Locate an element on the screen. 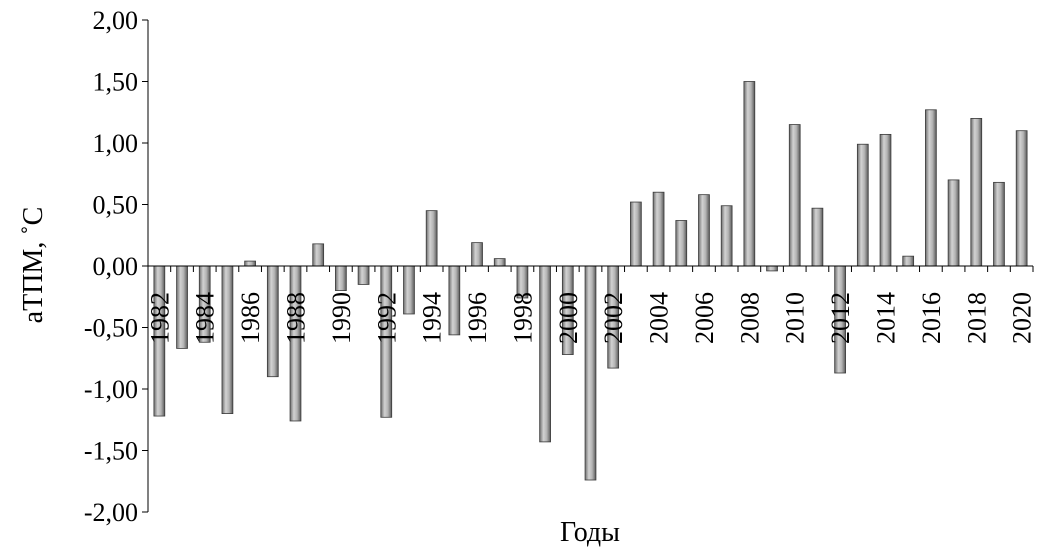  bar-2005 is located at coordinates (681, 243).